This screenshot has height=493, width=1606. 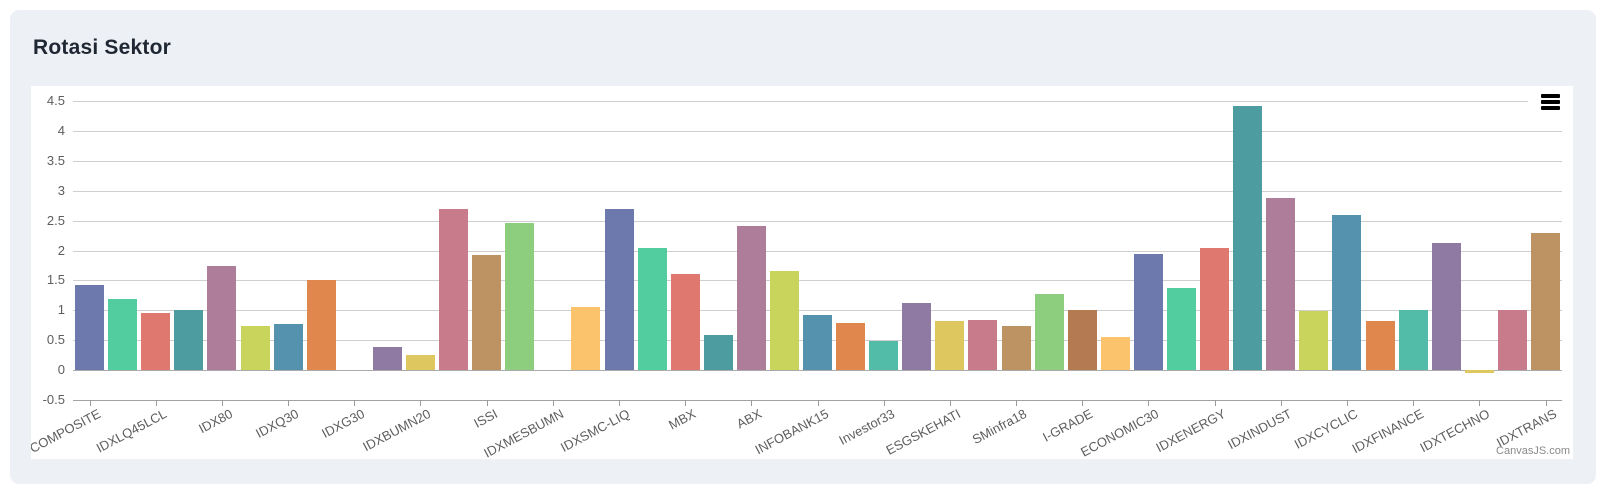 What do you see at coordinates (685, 322) in the screenshot?
I see `bar-MBX` at bounding box center [685, 322].